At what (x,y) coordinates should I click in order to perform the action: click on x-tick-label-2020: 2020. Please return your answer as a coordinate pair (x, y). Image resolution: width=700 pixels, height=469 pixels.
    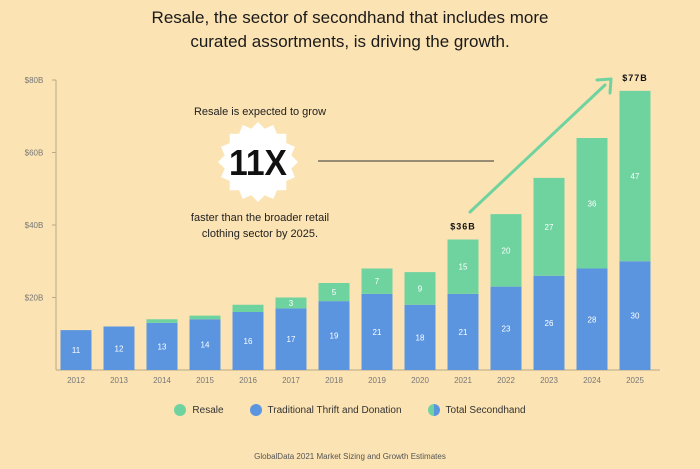
    Looking at the image, I should click on (420, 380).